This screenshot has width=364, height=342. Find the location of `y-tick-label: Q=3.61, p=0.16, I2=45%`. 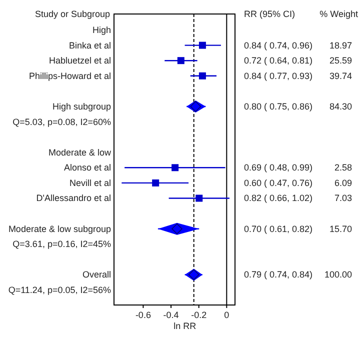

y-tick-label: Q=3.61, p=0.16, I2=45% is located at coordinates (61, 244).